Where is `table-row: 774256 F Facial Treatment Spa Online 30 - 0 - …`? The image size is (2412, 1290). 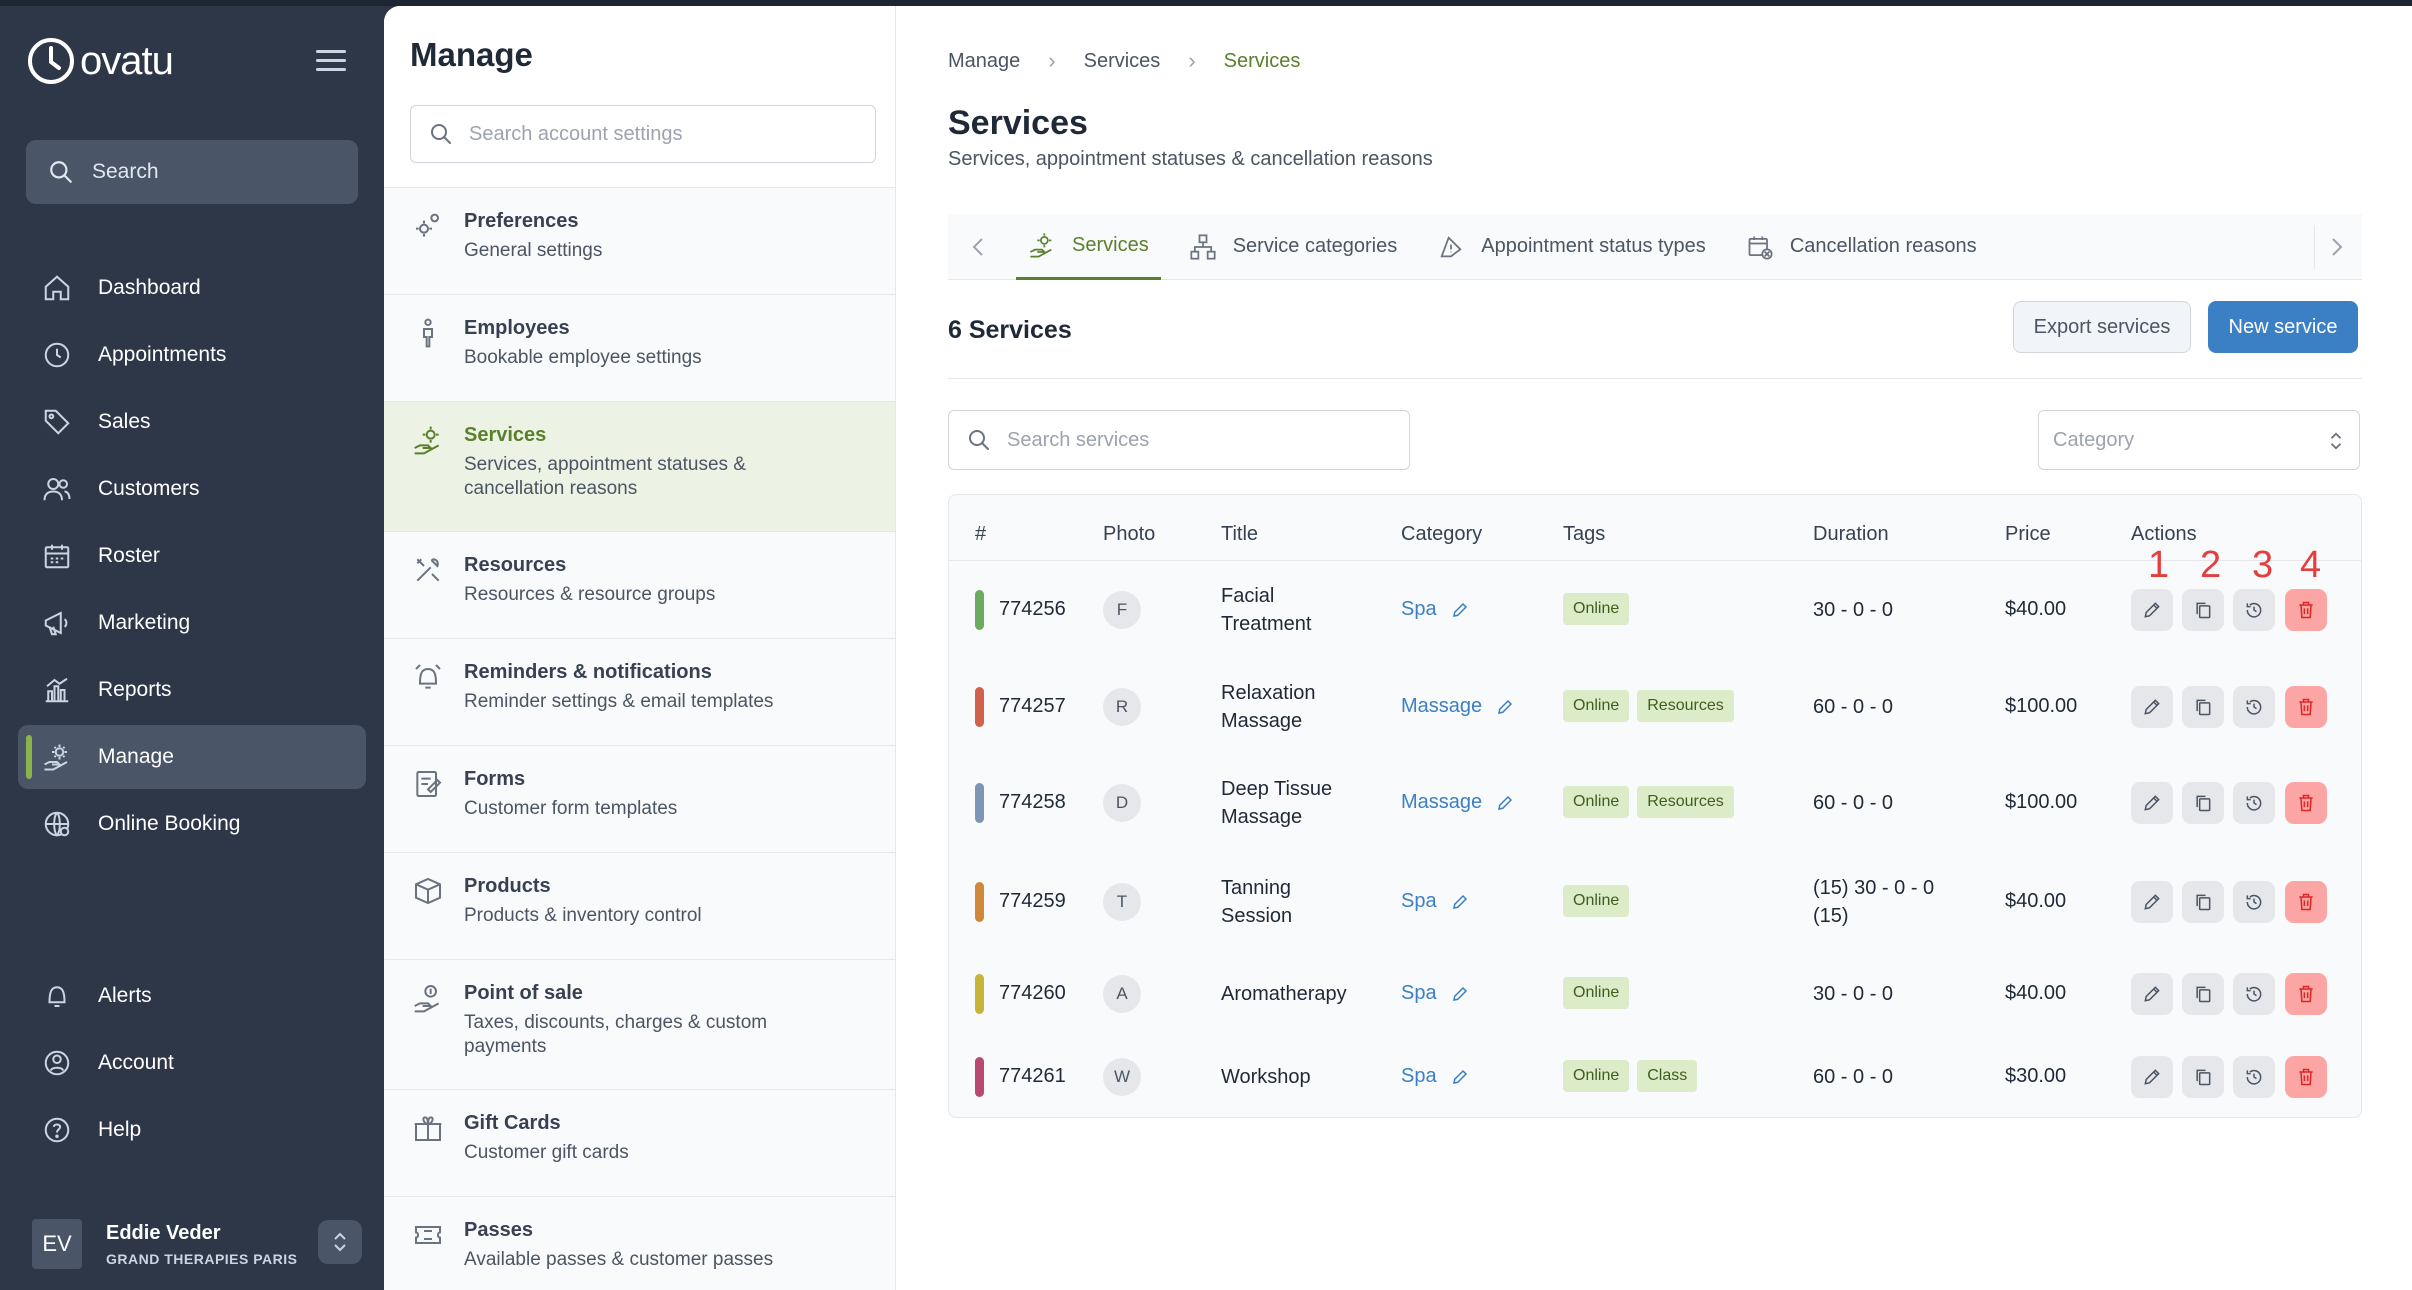 table-row: 774256 F Facial Treatment Spa Online 30 - 0 - … is located at coordinates (1655, 610).